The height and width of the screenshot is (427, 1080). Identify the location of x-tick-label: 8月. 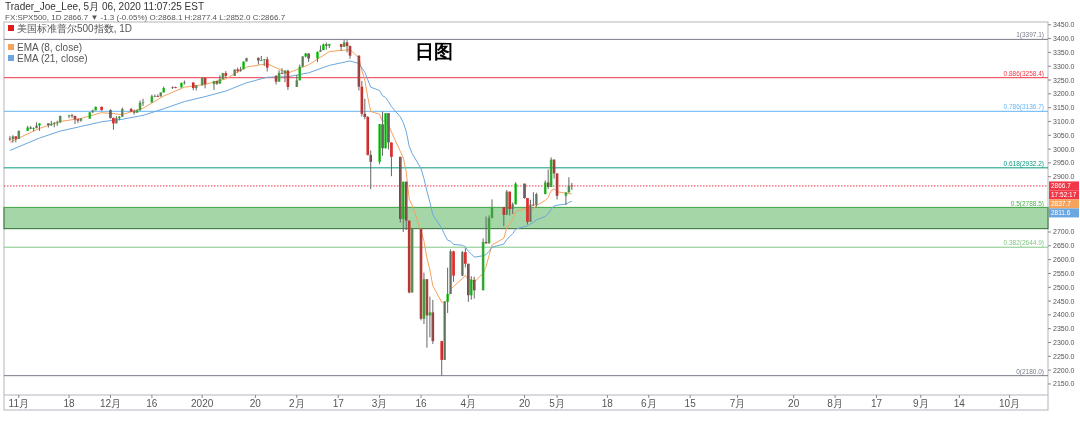
(835, 403).